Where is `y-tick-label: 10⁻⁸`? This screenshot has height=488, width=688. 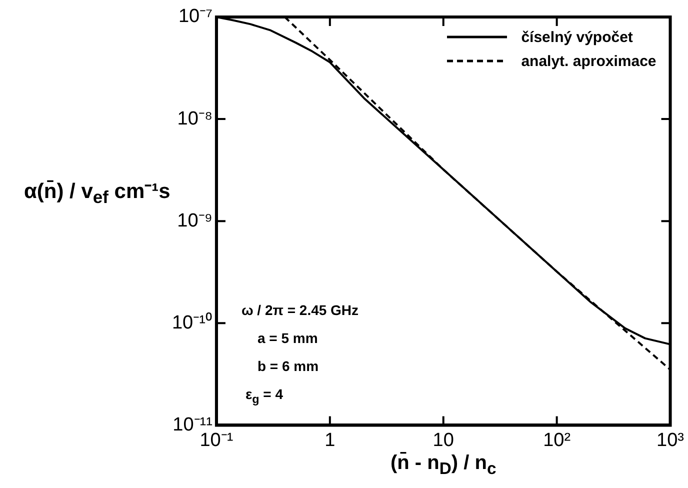 y-tick-label: 10⁻⁸ is located at coordinates (194, 119).